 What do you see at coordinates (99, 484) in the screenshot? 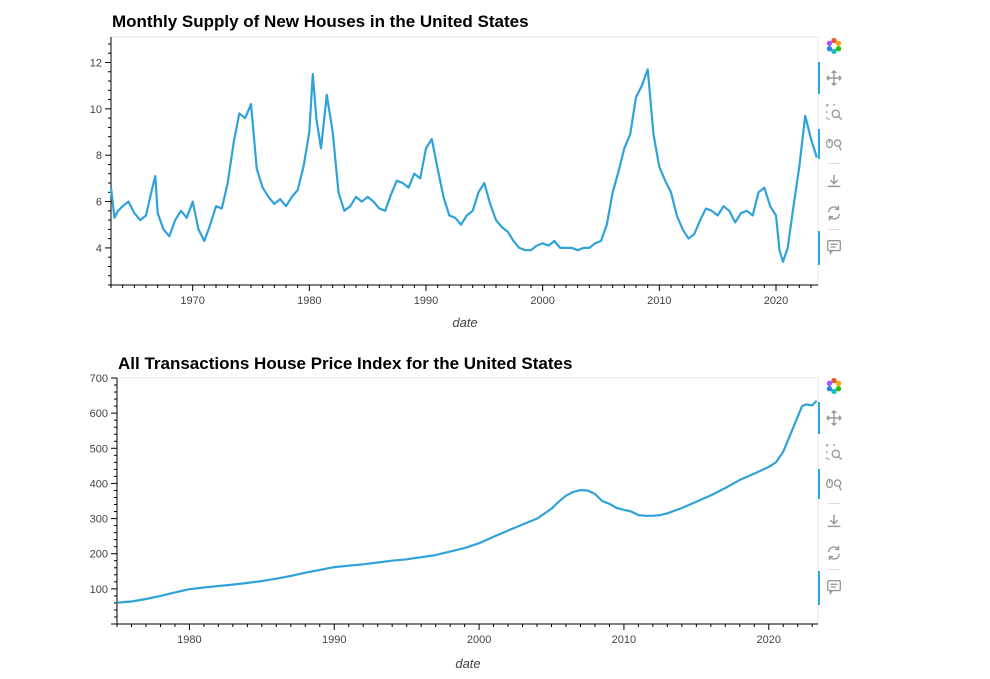
I see `y-tick-label: 400` at bounding box center [99, 484].